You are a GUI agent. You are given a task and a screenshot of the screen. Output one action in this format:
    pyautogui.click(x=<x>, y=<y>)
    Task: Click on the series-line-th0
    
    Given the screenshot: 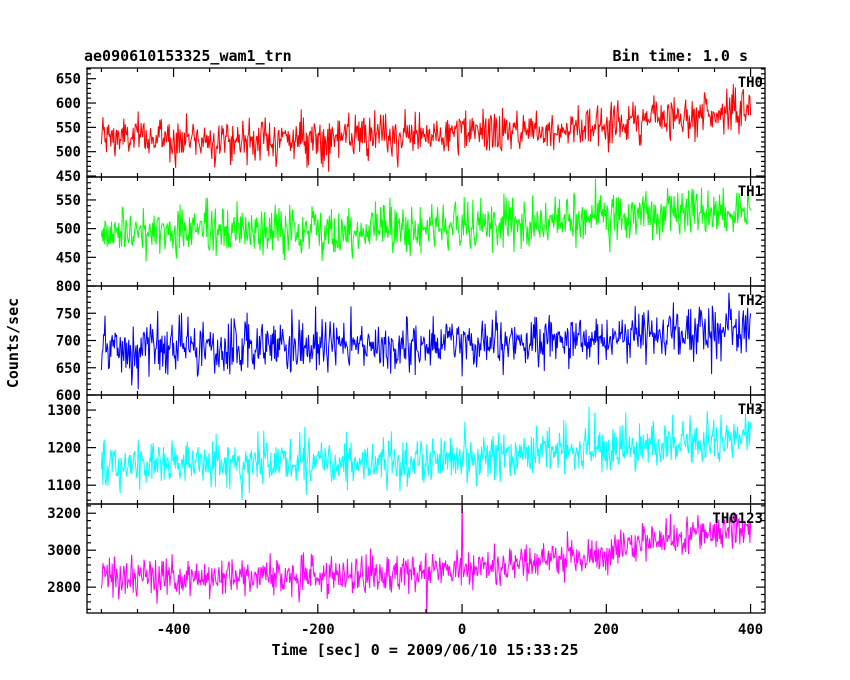 What is the action you would take?
    pyautogui.click(x=426, y=128)
    